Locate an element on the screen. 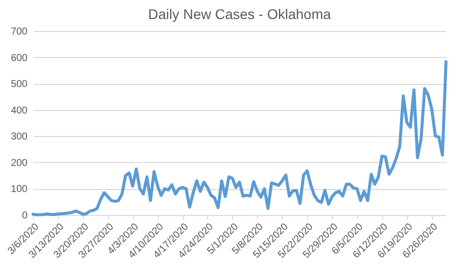  y-tick-label: 0 is located at coordinates (25, 216).